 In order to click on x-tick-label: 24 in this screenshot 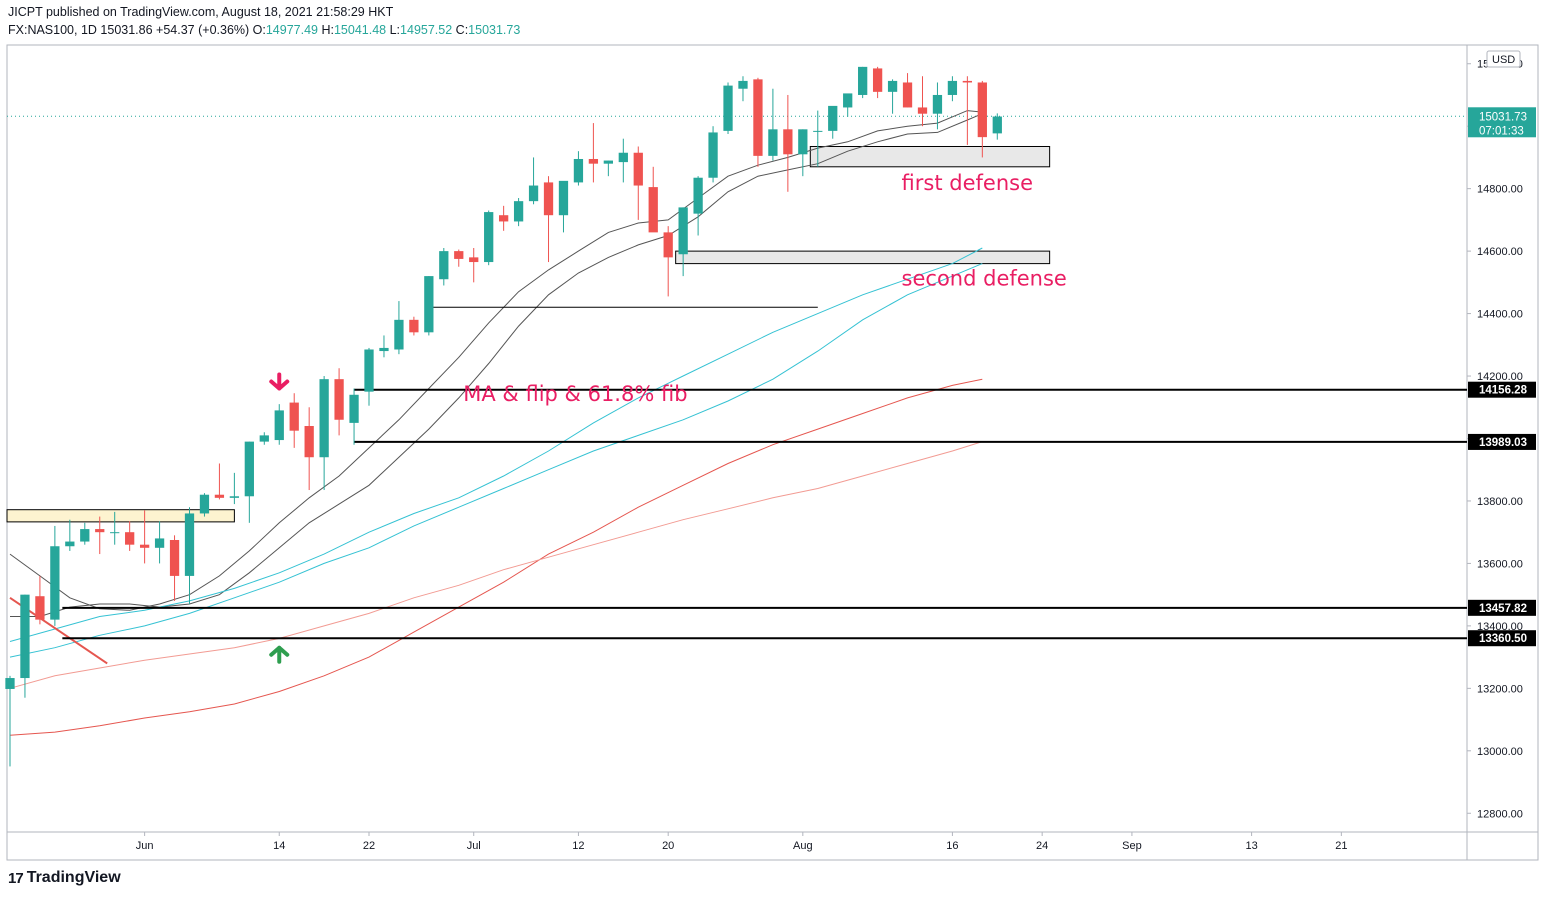, I will do `click(1042, 846)`.